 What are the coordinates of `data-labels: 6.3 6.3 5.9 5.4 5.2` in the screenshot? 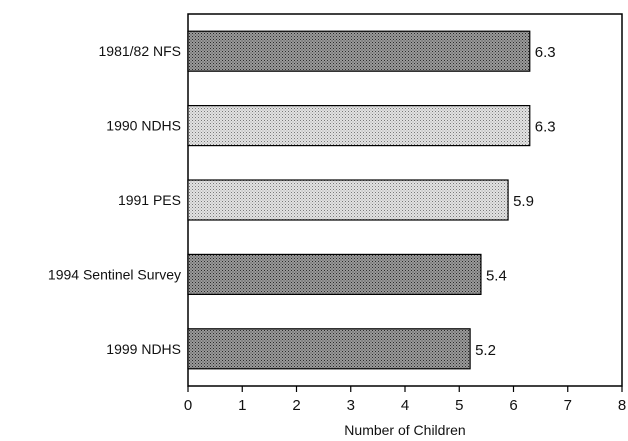 It's located at (515, 201).